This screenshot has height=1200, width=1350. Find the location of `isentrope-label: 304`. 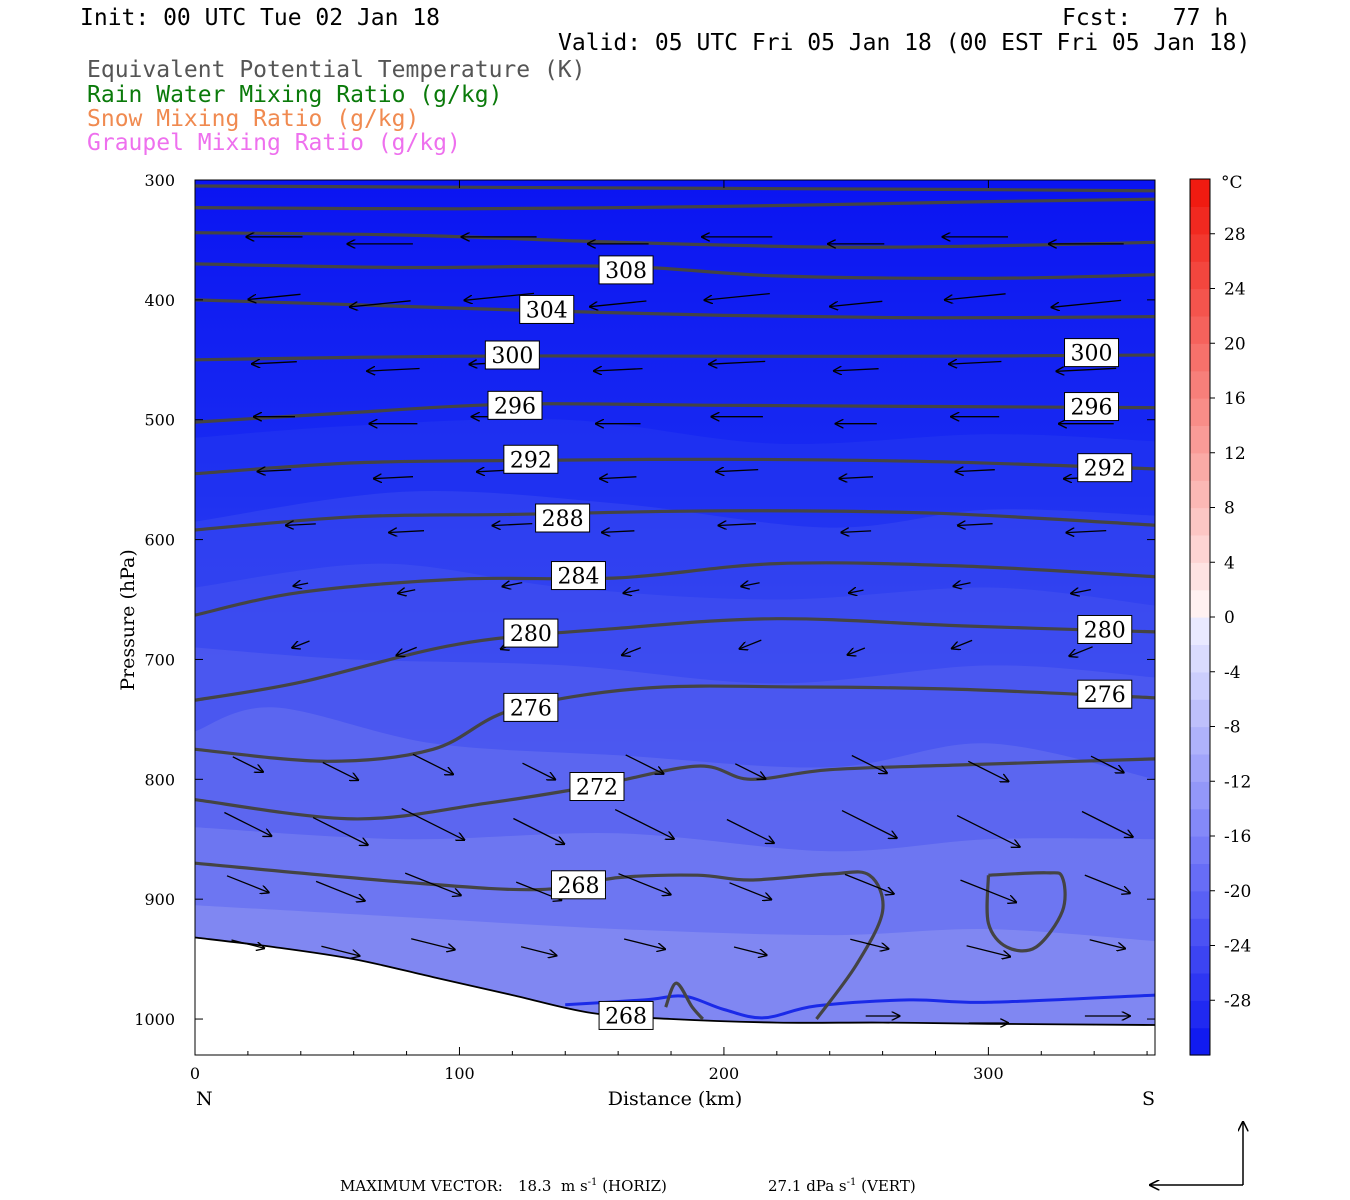

isentrope-label: 304 is located at coordinates (547, 310).